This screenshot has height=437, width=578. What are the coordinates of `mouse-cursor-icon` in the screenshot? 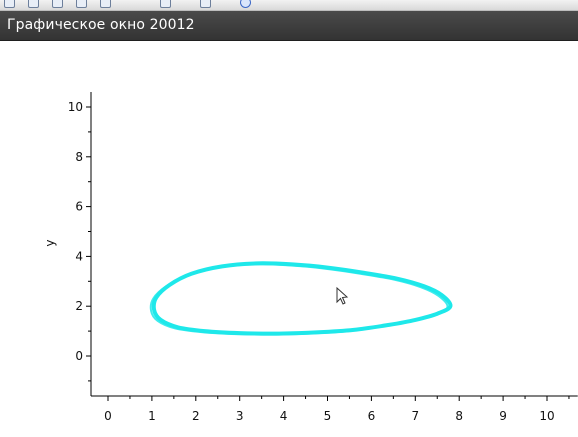 It's located at (342, 295).